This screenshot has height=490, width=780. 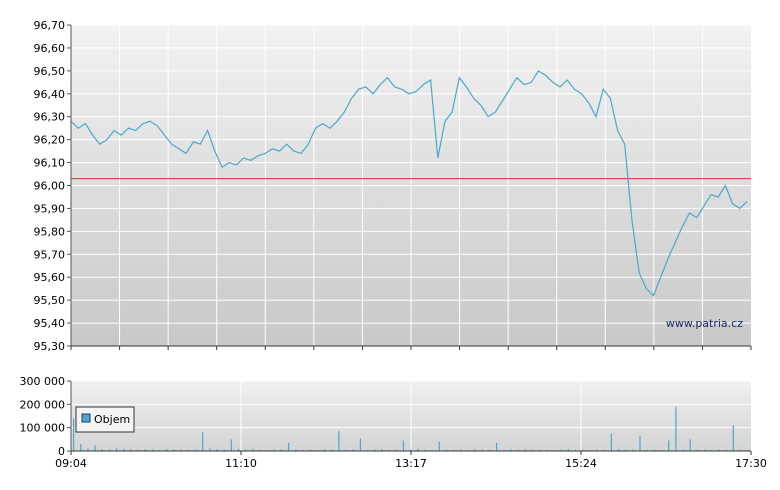 I want to click on price-y-tick-label: 95,60, so click(x=50, y=277).